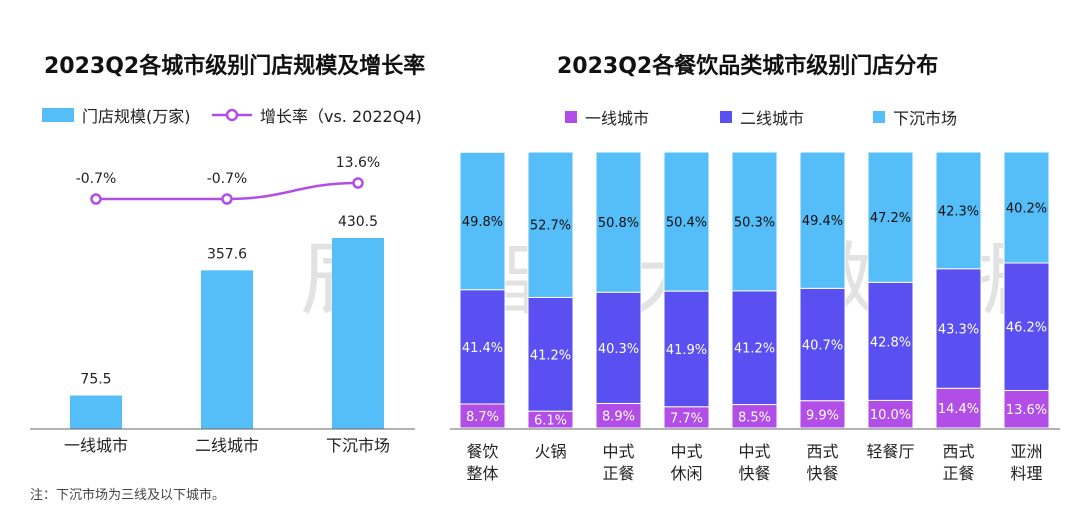  I want to click on segment-value-label: 14.4%, so click(958, 409).